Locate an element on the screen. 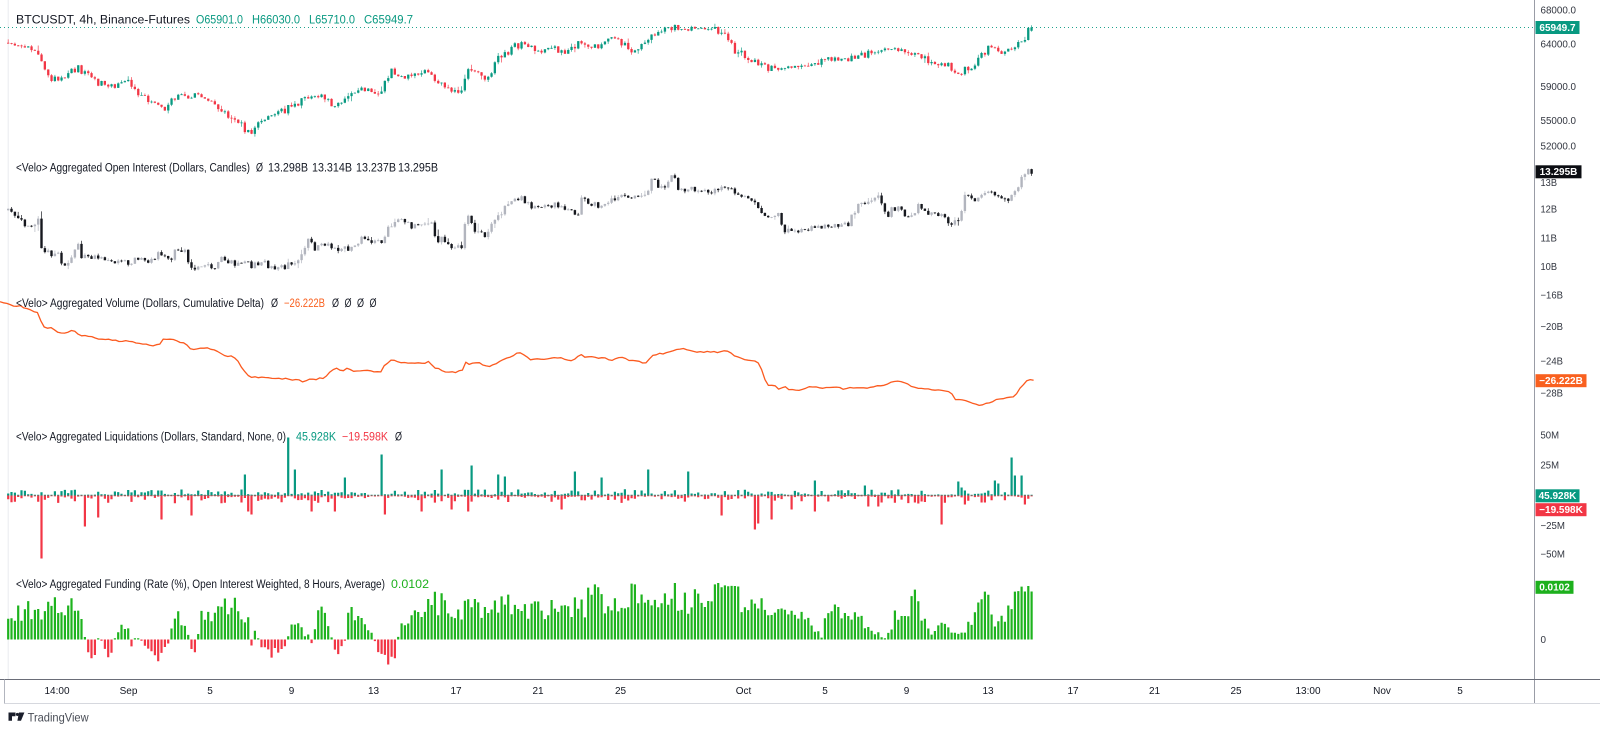 The width and height of the screenshot is (1600, 732). svg-text: 0 is located at coordinates (1544, 640).